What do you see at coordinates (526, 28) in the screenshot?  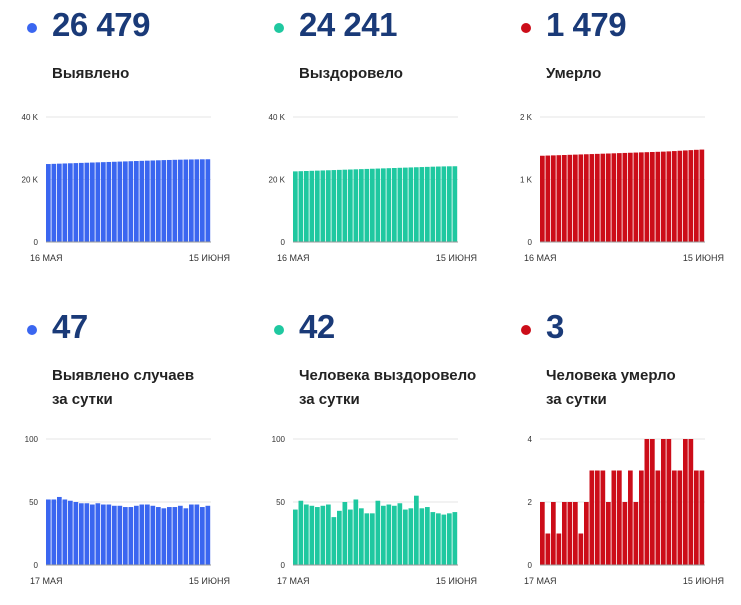 I see `red-dot-icon` at bounding box center [526, 28].